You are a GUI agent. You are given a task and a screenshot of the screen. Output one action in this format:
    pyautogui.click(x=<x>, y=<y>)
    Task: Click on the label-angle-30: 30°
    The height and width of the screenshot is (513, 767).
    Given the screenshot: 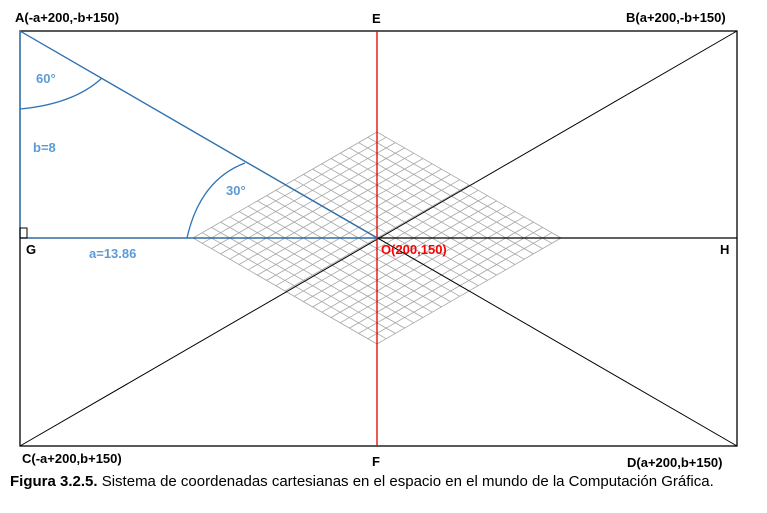 What is the action you would take?
    pyautogui.click(x=236, y=190)
    